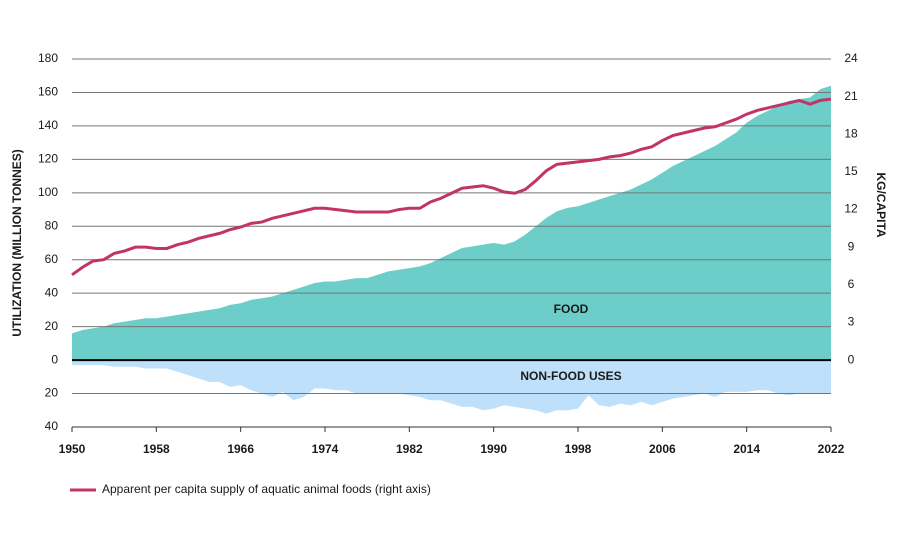 Image resolution: width=900 pixels, height=550 pixels. Describe the element at coordinates (851, 58) in the screenshot. I see `y2-tick-label: 24` at that location.